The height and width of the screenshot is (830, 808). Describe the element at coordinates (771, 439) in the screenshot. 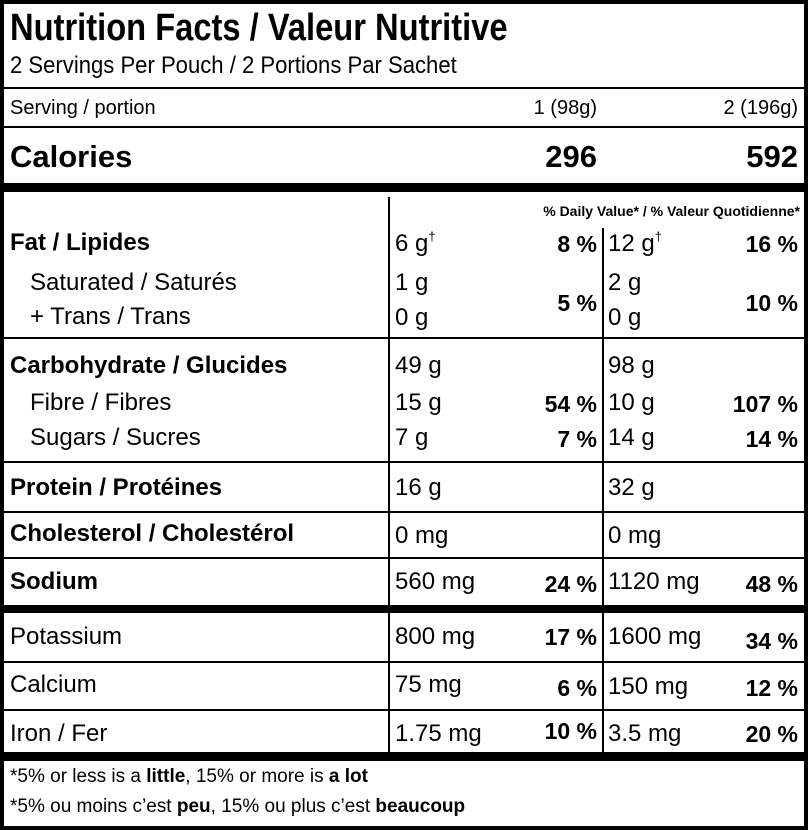

I see `sugars-p2: 14 %` at that location.